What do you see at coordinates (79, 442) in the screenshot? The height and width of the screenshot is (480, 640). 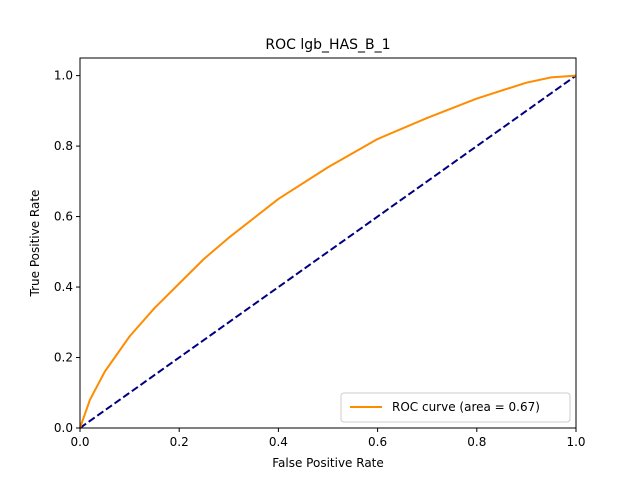 I see `x-tick-label: 0.0` at bounding box center [79, 442].